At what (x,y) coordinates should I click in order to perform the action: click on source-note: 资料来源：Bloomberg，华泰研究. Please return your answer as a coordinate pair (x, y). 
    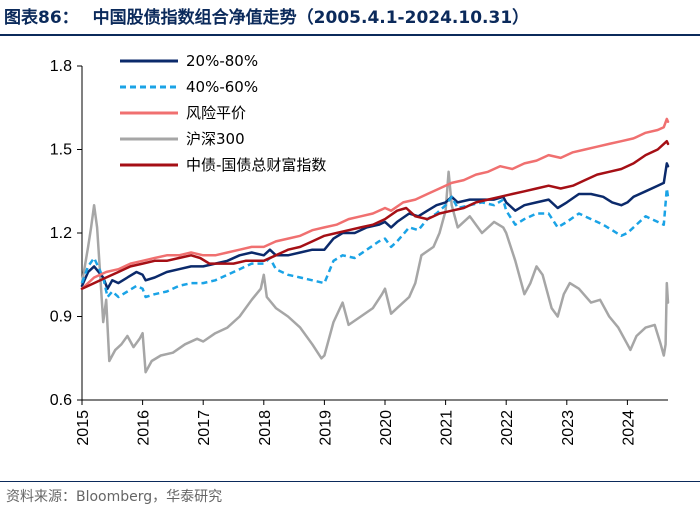
    Looking at the image, I should click on (114, 497).